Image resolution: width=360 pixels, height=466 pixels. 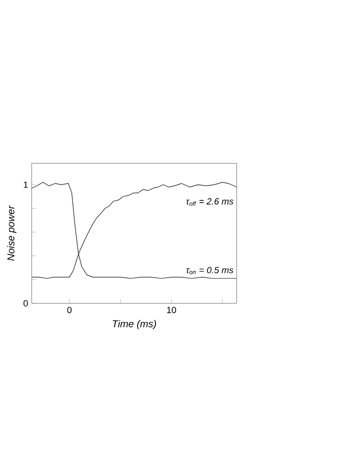 I want to click on x-tick-label: 10, so click(x=171, y=310).